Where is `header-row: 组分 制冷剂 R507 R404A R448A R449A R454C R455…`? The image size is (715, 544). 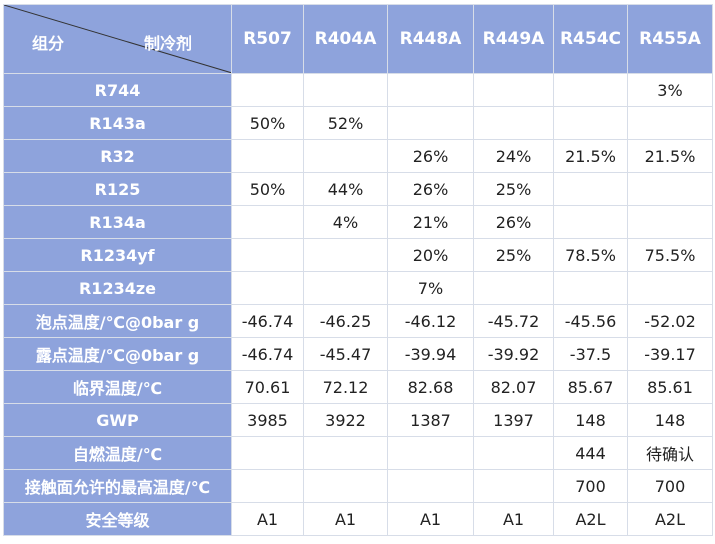 header-row: 组分 制冷剂 R507 R404A R448A R449A R454C R455… is located at coordinates (358, 39).